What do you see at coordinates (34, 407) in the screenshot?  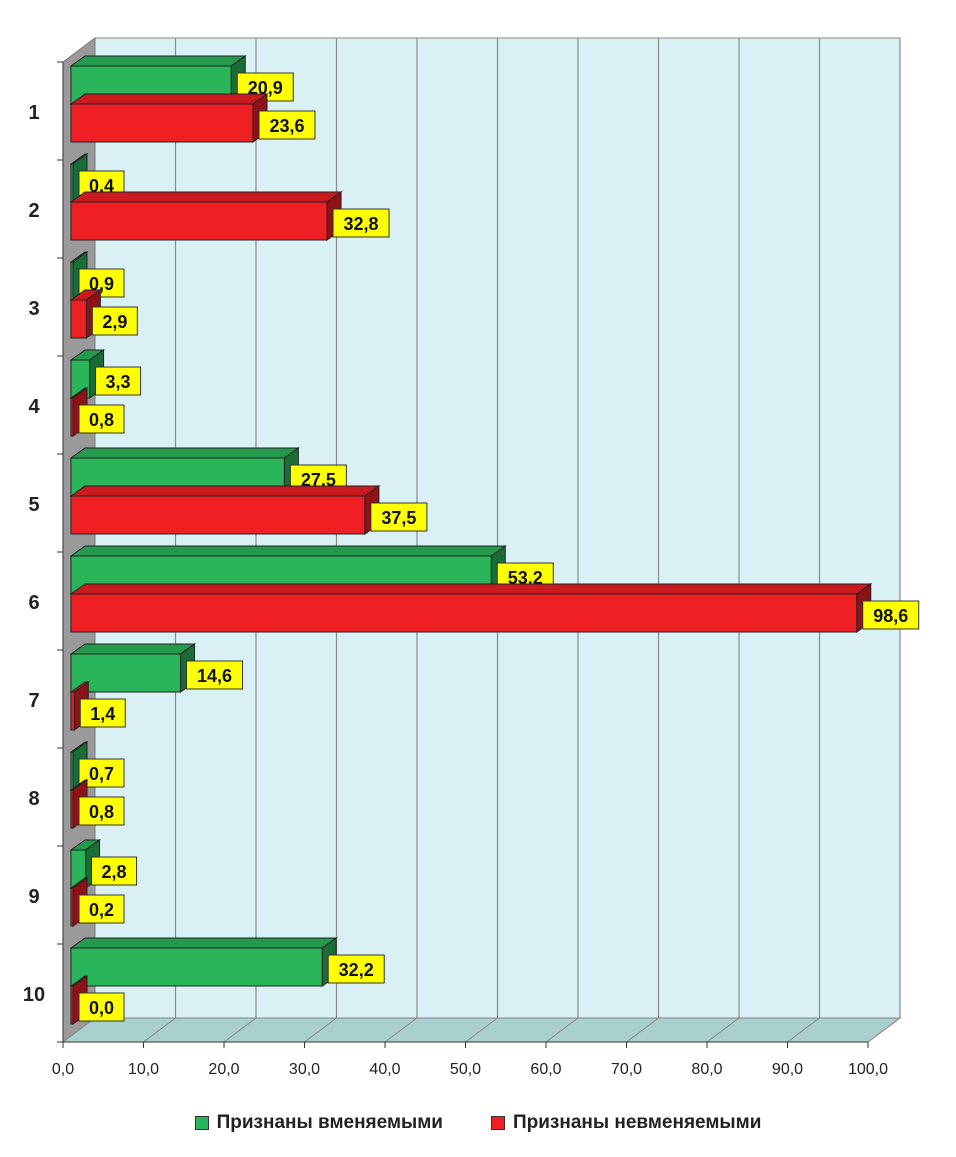 I see `category-label: 4` at bounding box center [34, 407].